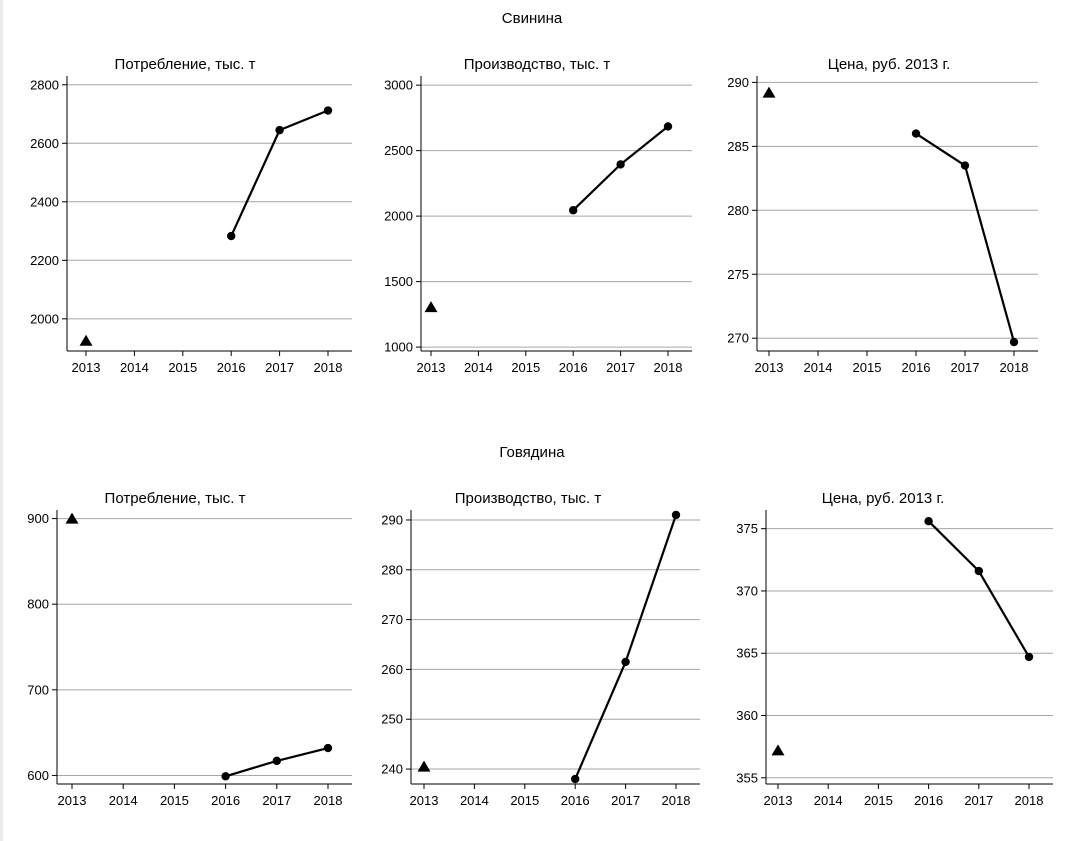 This screenshot has height=841, width=1065. Describe the element at coordinates (747, 777) in the screenshot. I see `y-tick-label: 355` at that location.